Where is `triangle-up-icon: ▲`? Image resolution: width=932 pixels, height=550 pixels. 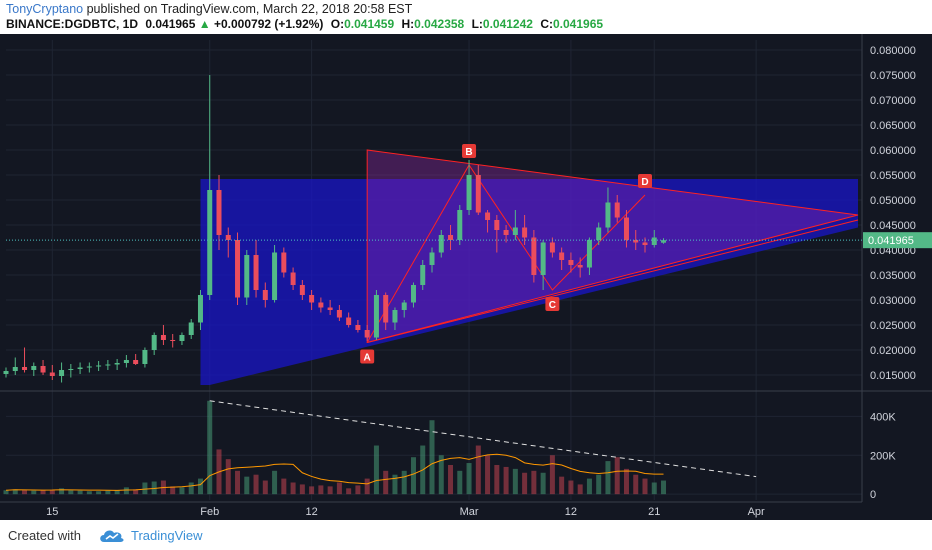
triangle-up-icon: ▲ is located at coordinates (204, 24).